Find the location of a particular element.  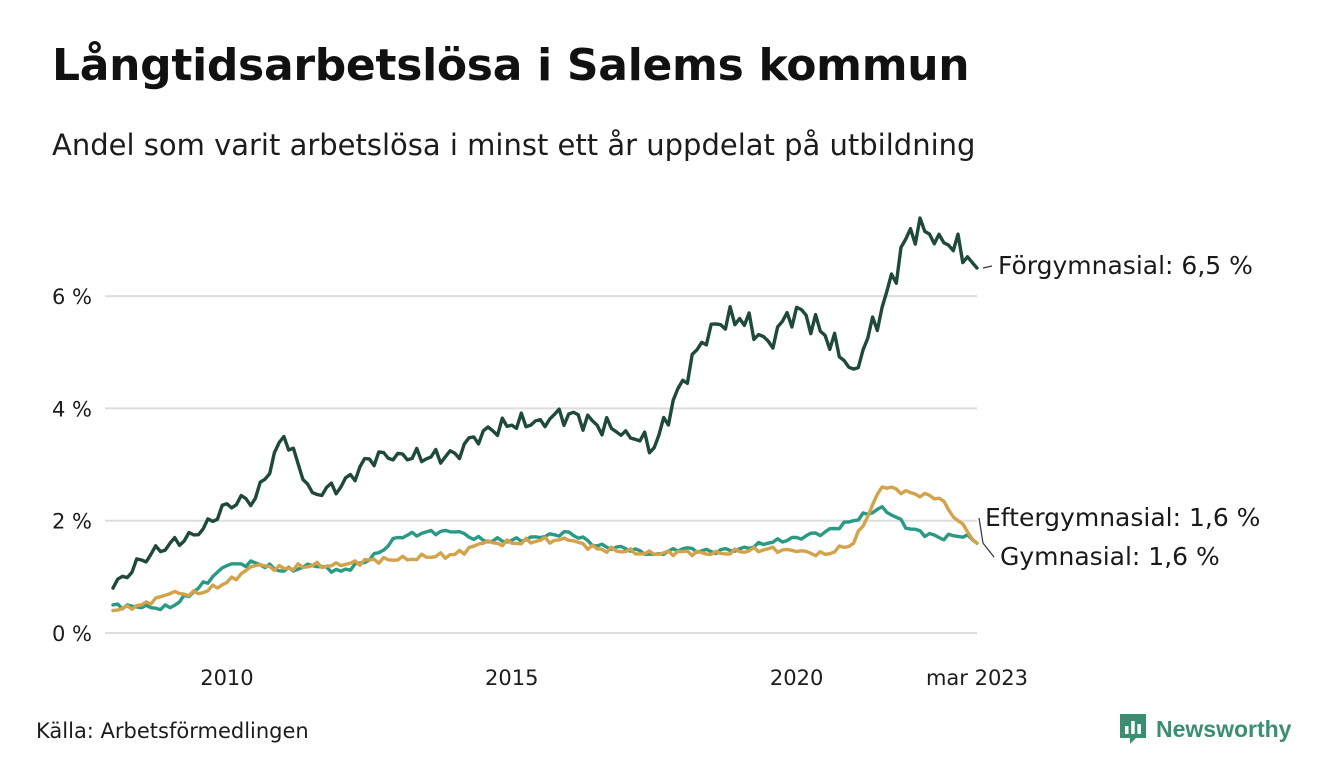

x-tick-label: 2015 is located at coordinates (511, 678).